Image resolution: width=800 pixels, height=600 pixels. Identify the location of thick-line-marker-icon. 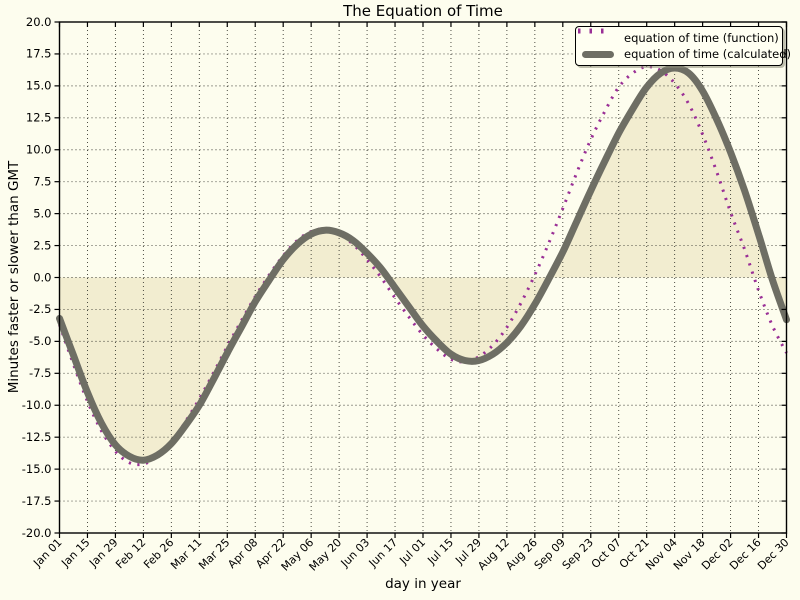
(599, 54).